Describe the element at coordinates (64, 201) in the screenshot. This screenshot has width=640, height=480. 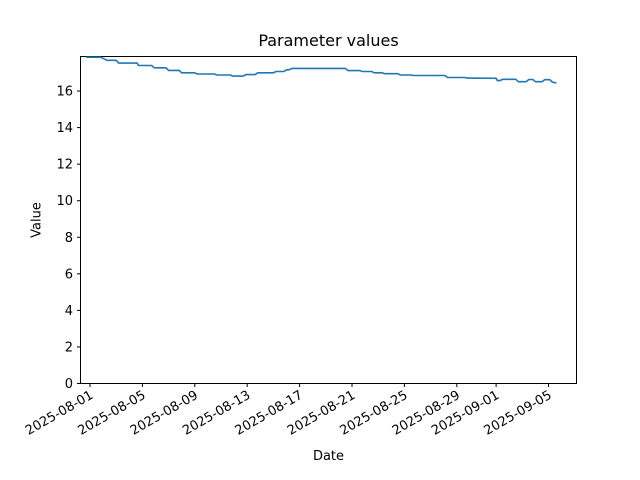
I see `y-tick-label: 10` at that location.